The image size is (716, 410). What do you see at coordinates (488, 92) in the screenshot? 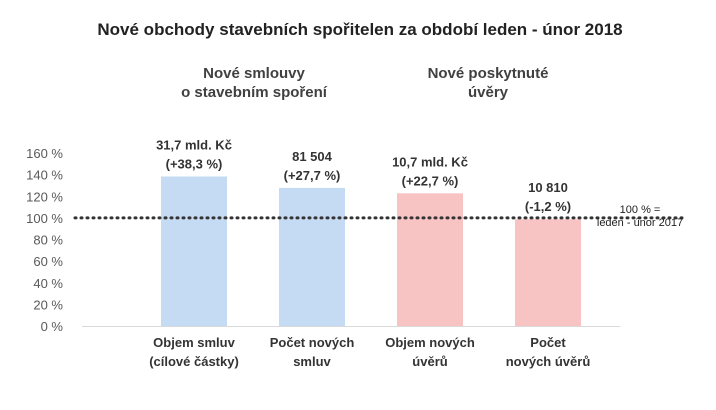
I see `group-label-line: úvěry` at bounding box center [488, 92].